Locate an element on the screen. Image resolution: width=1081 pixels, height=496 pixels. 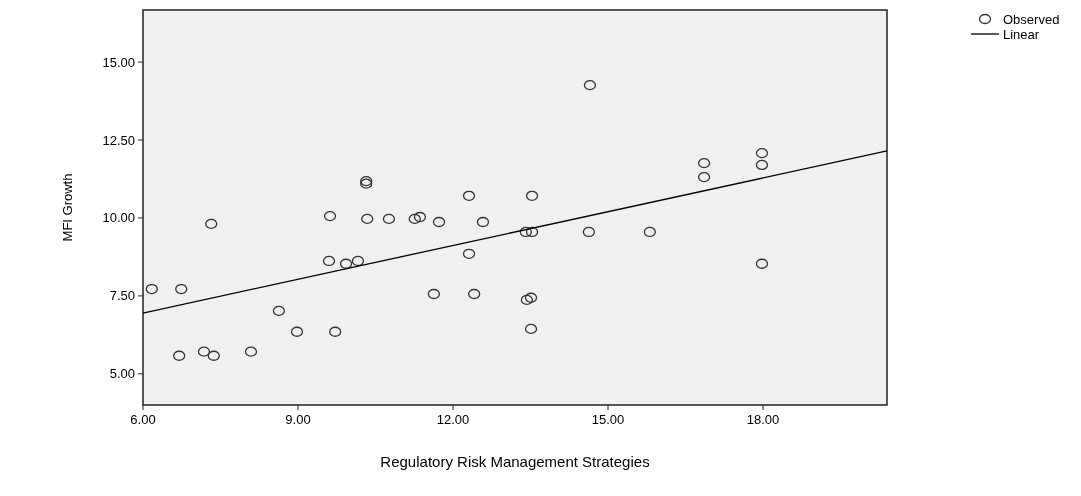
x-axis-title: Regulatory Risk Management Strategies is located at coordinates (515, 461).